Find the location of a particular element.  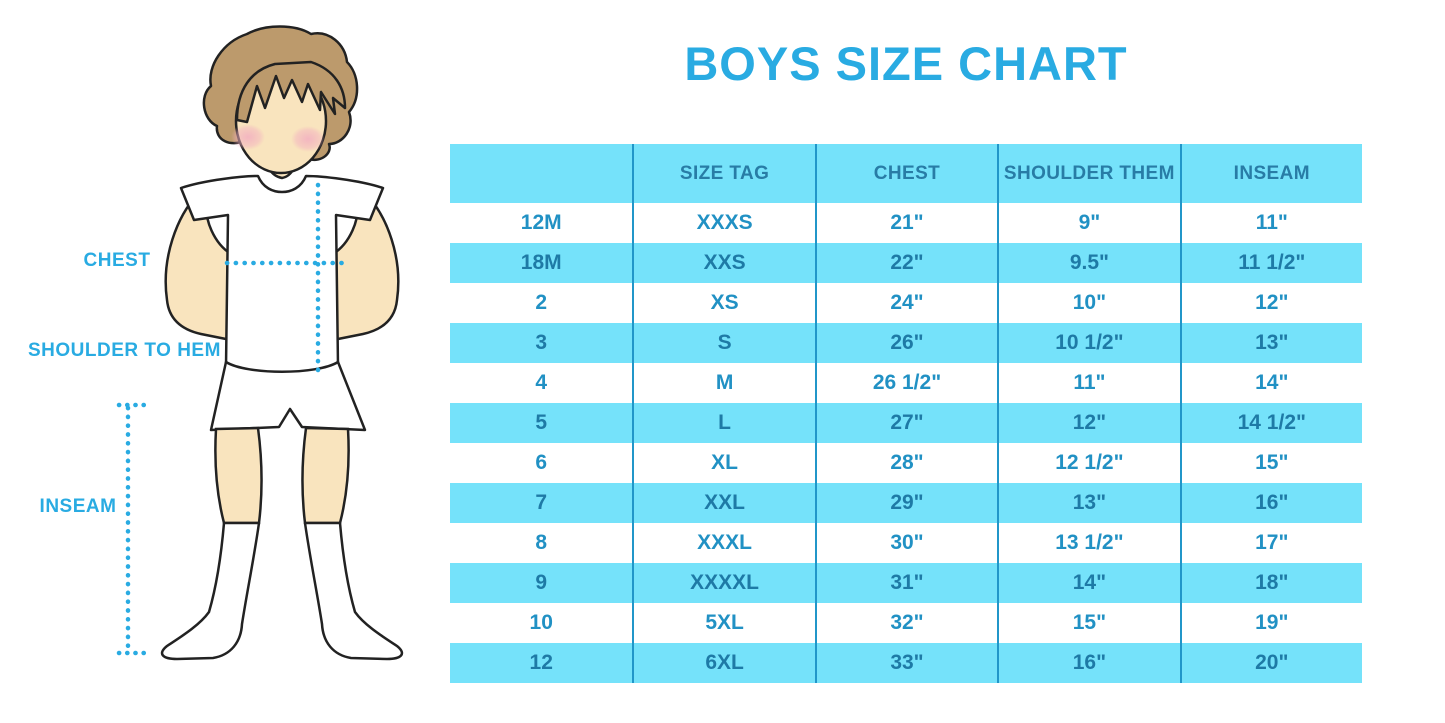

table-cell: 9 is located at coordinates (541, 582).